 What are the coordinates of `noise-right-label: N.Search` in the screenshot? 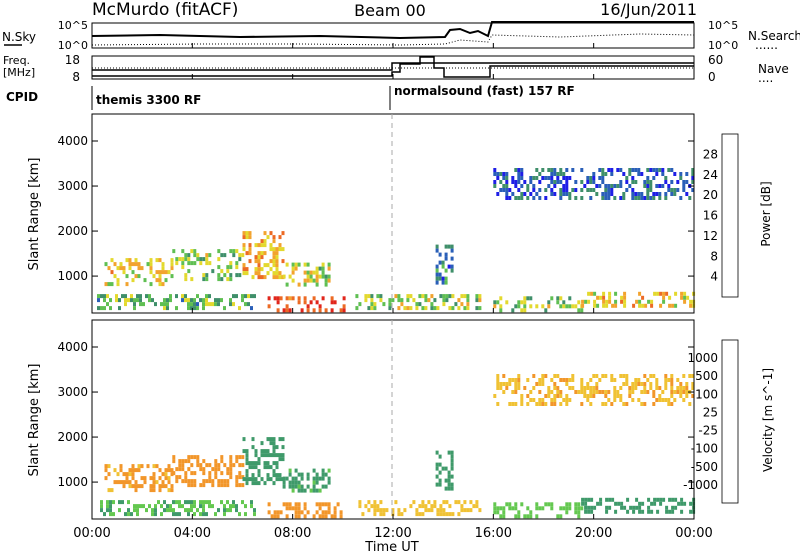 It's located at (774, 36).